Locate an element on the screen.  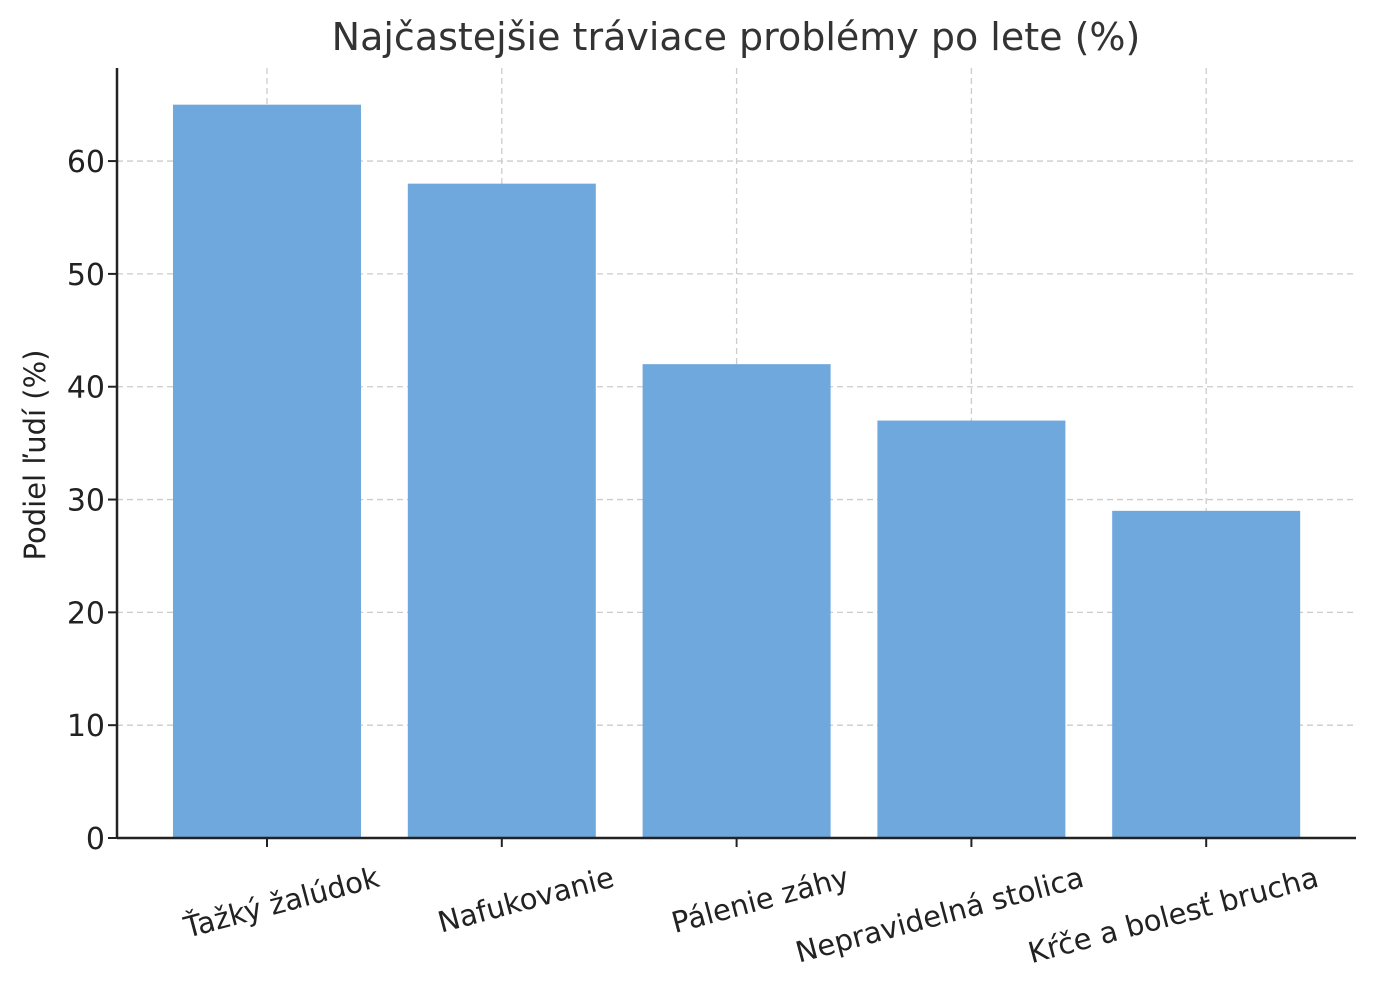
y-tick-label: 60 is located at coordinates (86, 162).